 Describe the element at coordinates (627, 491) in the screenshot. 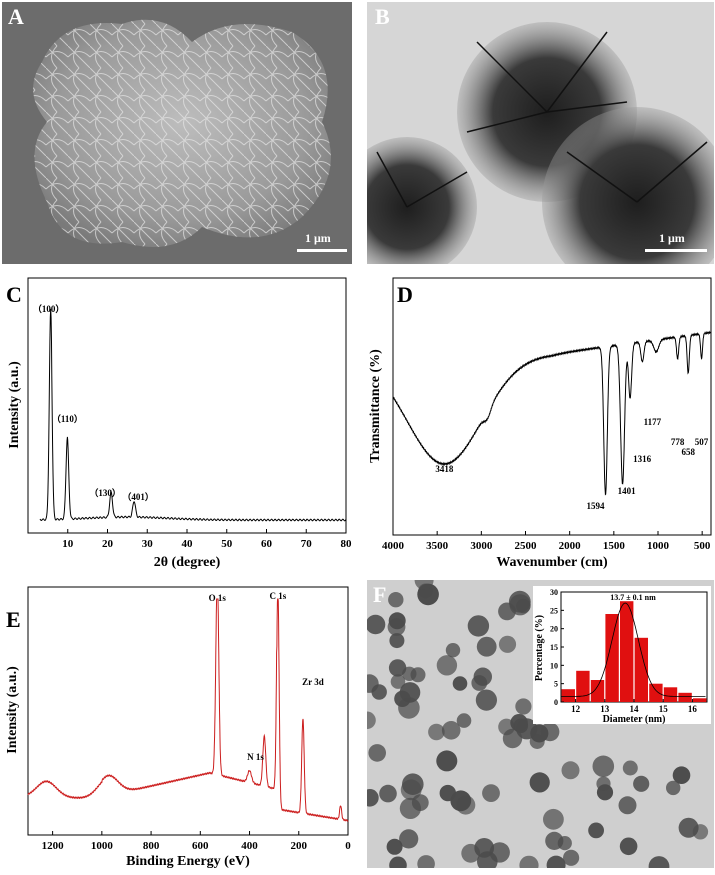

I see `ftir-peak-label: 1401` at that location.